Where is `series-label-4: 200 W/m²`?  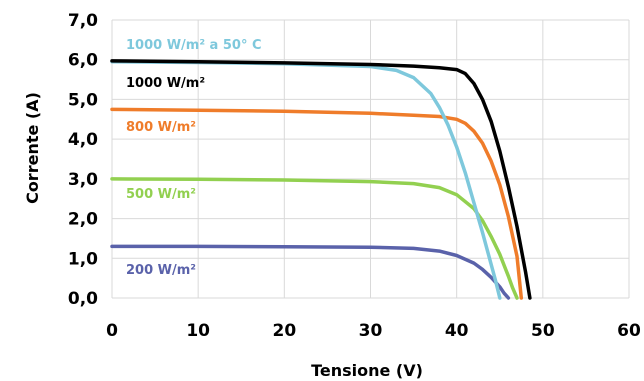 series-label-4: 200 W/m² is located at coordinates (161, 270).